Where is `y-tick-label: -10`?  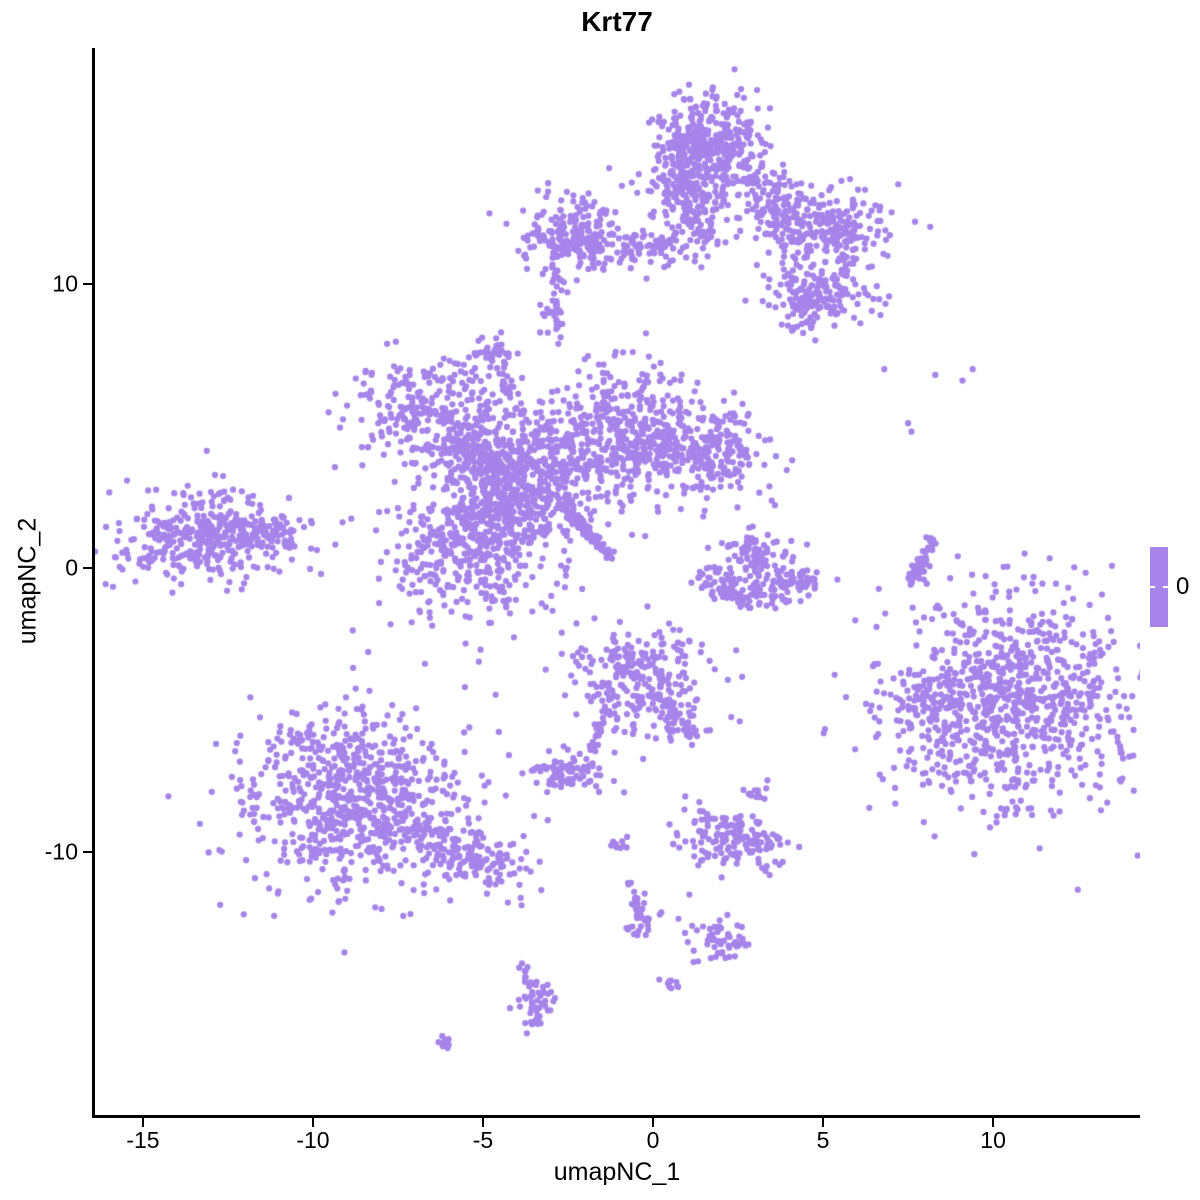
y-tick-label: -10 is located at coordinates (61, 851).